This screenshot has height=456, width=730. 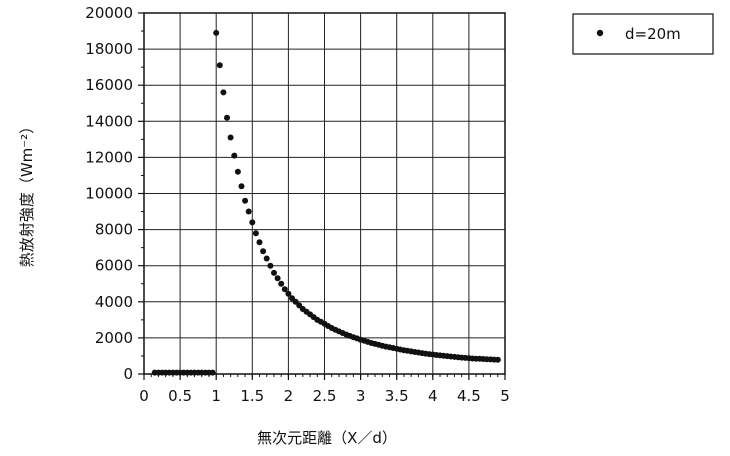 I want to click on y-tick-label: 20000, so click(x=109, y=13).